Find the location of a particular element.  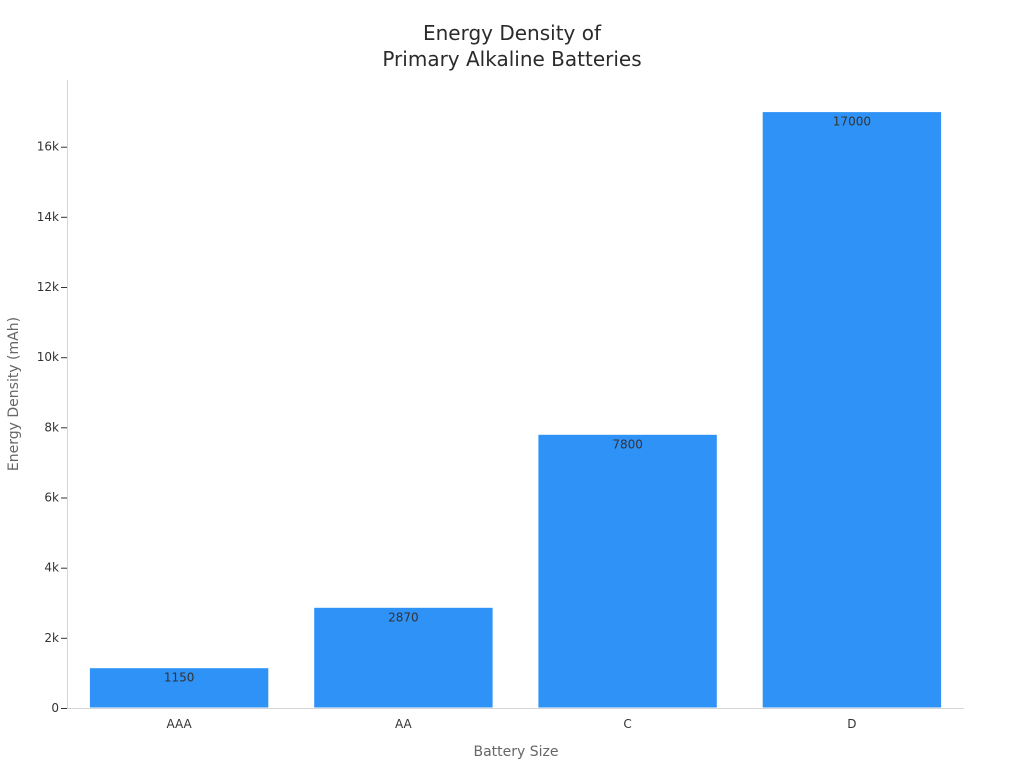

bar-aaa is located at coordinates (179, 688).